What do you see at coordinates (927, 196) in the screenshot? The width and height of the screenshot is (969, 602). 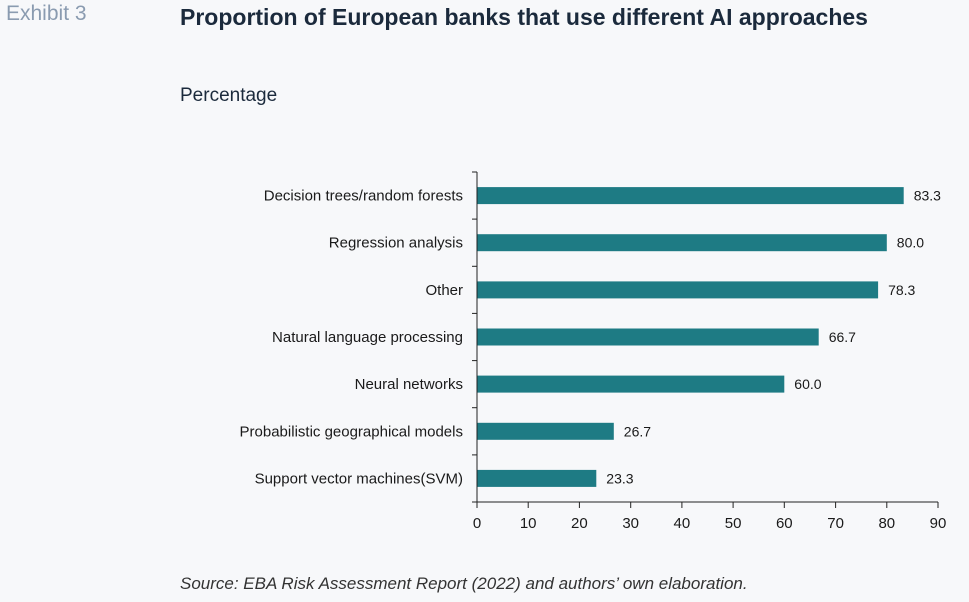 I see `data-label: 83.3` at bounding box center [927, 196].